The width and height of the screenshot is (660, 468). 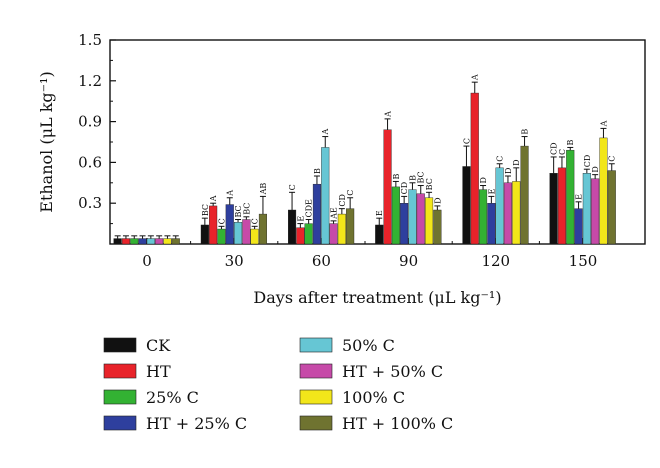 What do you see at coordinates (158, 371) in the screenshot?
I see `legend-label: HT` at bounding box center [158, 371].